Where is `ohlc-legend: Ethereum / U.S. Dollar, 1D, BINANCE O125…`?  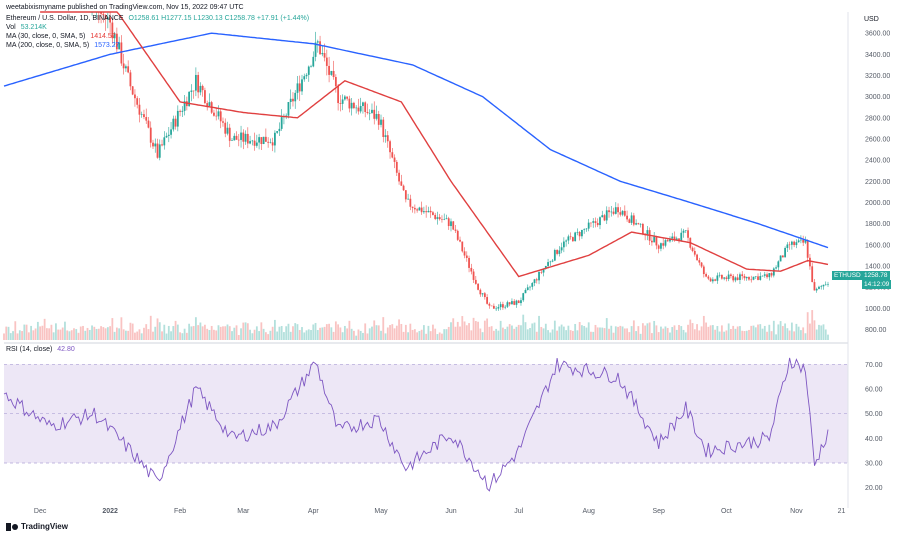 ohlc-legend: Ethereum / U.S. Dollar, 1D, BINANCE O125… is located at coordinates (159, 18).